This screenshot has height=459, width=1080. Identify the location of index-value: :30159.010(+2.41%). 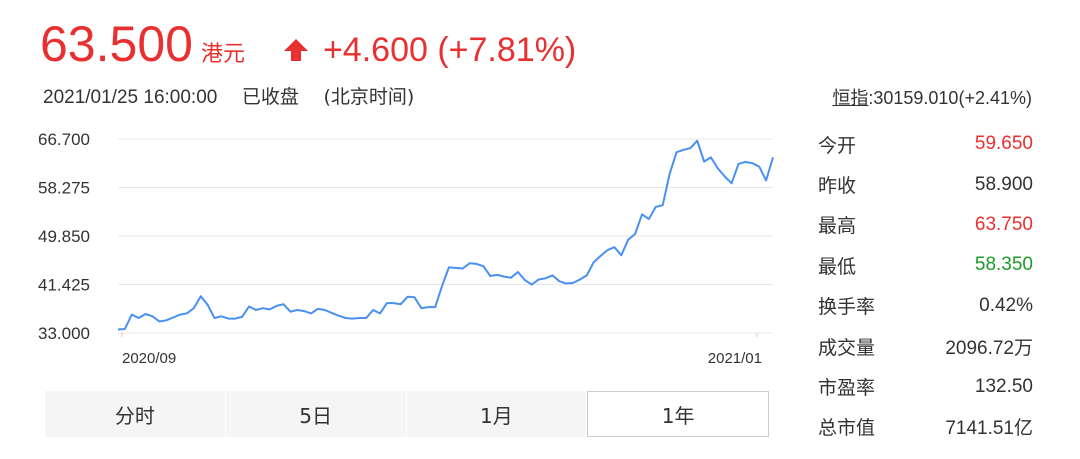
(950, 98).